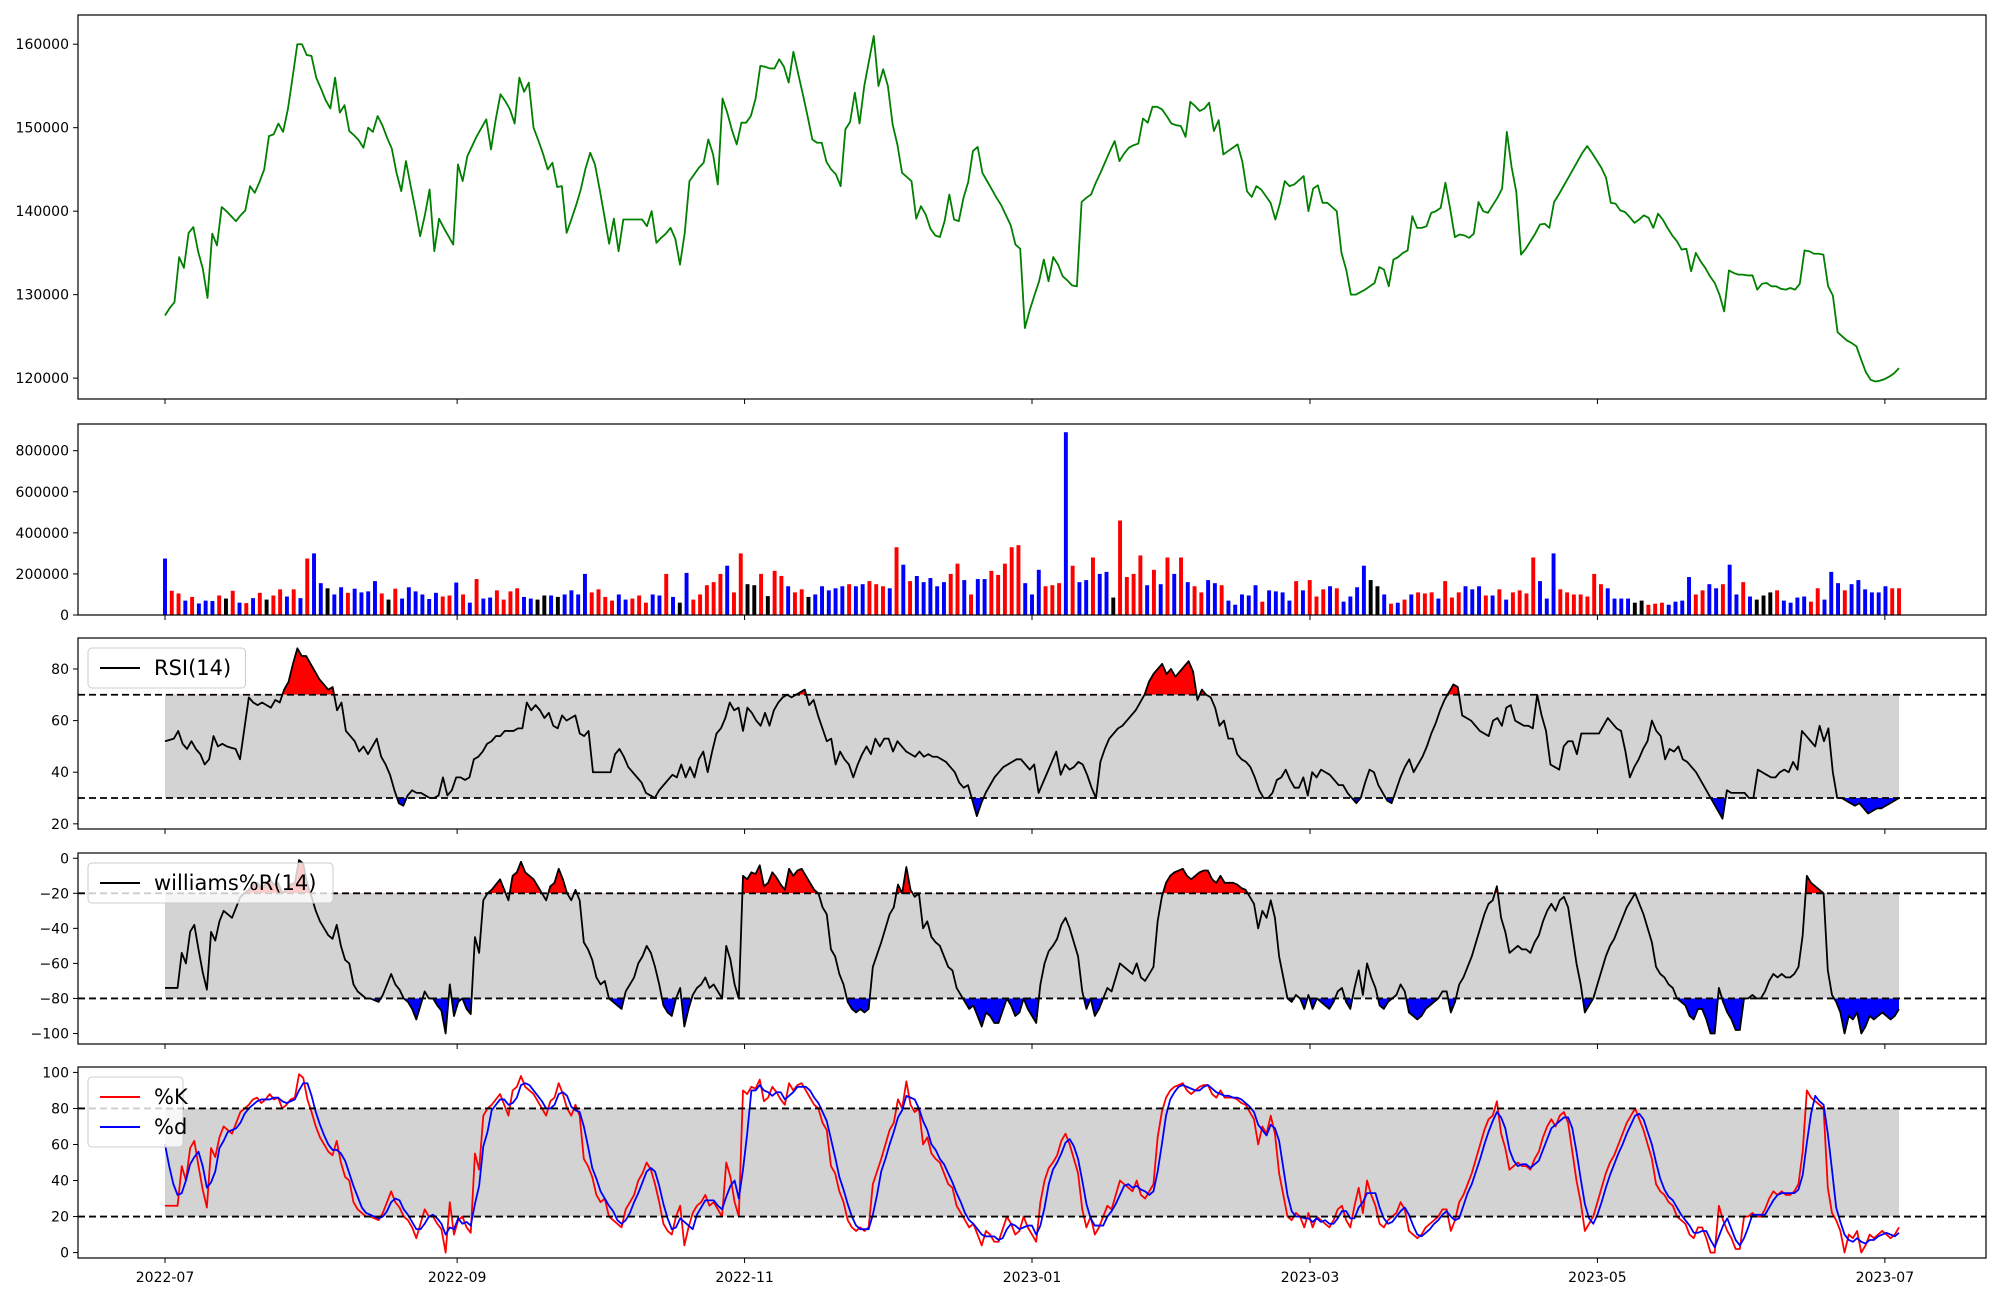  What do you see at coordinates (235, 883) in the screenshot?
I see `legend-label: williams%R(14)` at bounding box center [235, 883].